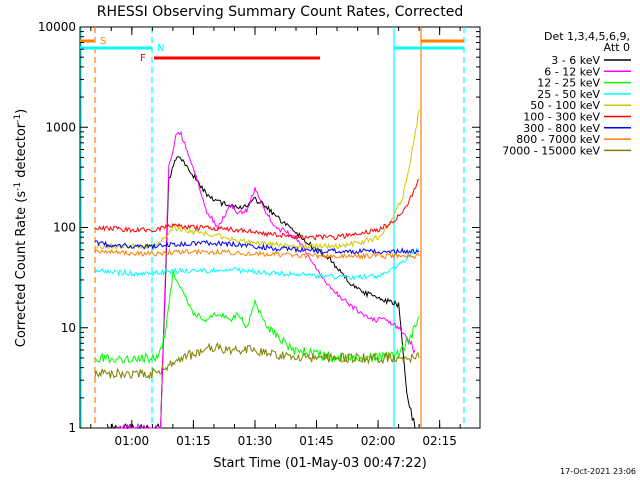 The height and width of the screenshot is (480, 640). What do you see at coordinates (193, 441) in the screenshot?
I see `x-tick-label: 01:15` at bounding box center [193, 441].